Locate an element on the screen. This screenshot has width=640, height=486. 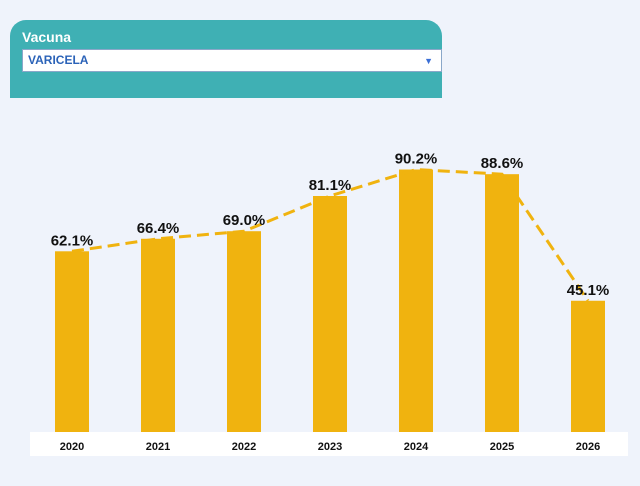
data-label-2021: 66.4% is located at coordinates (158, 228).